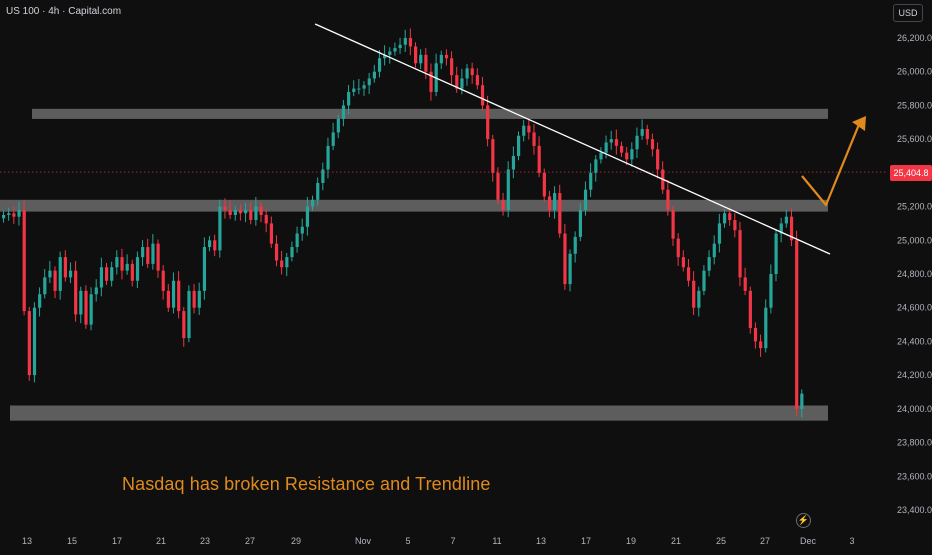  Describe the element at coordinates (496, 541) in the screenshot. I see `x-tick-label: 11` at that location.